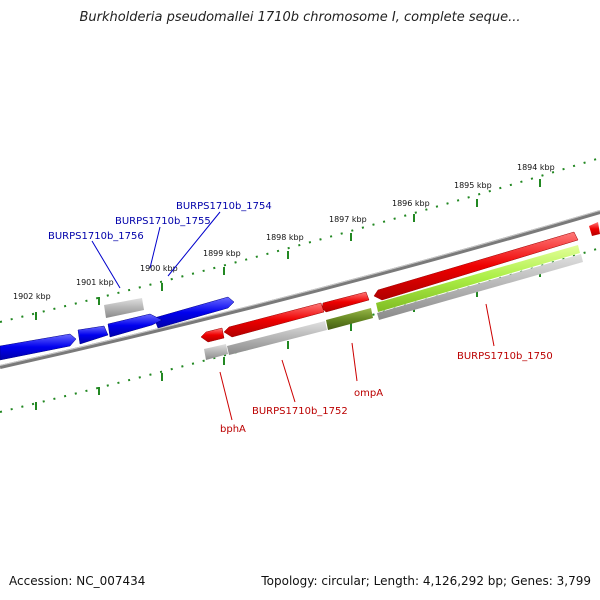 This screenshot has width=600, height=600. Describe the element at coordinates (411, 203) in the screenshot. I see `scale-label-1896: 1896 kbp` at that location.